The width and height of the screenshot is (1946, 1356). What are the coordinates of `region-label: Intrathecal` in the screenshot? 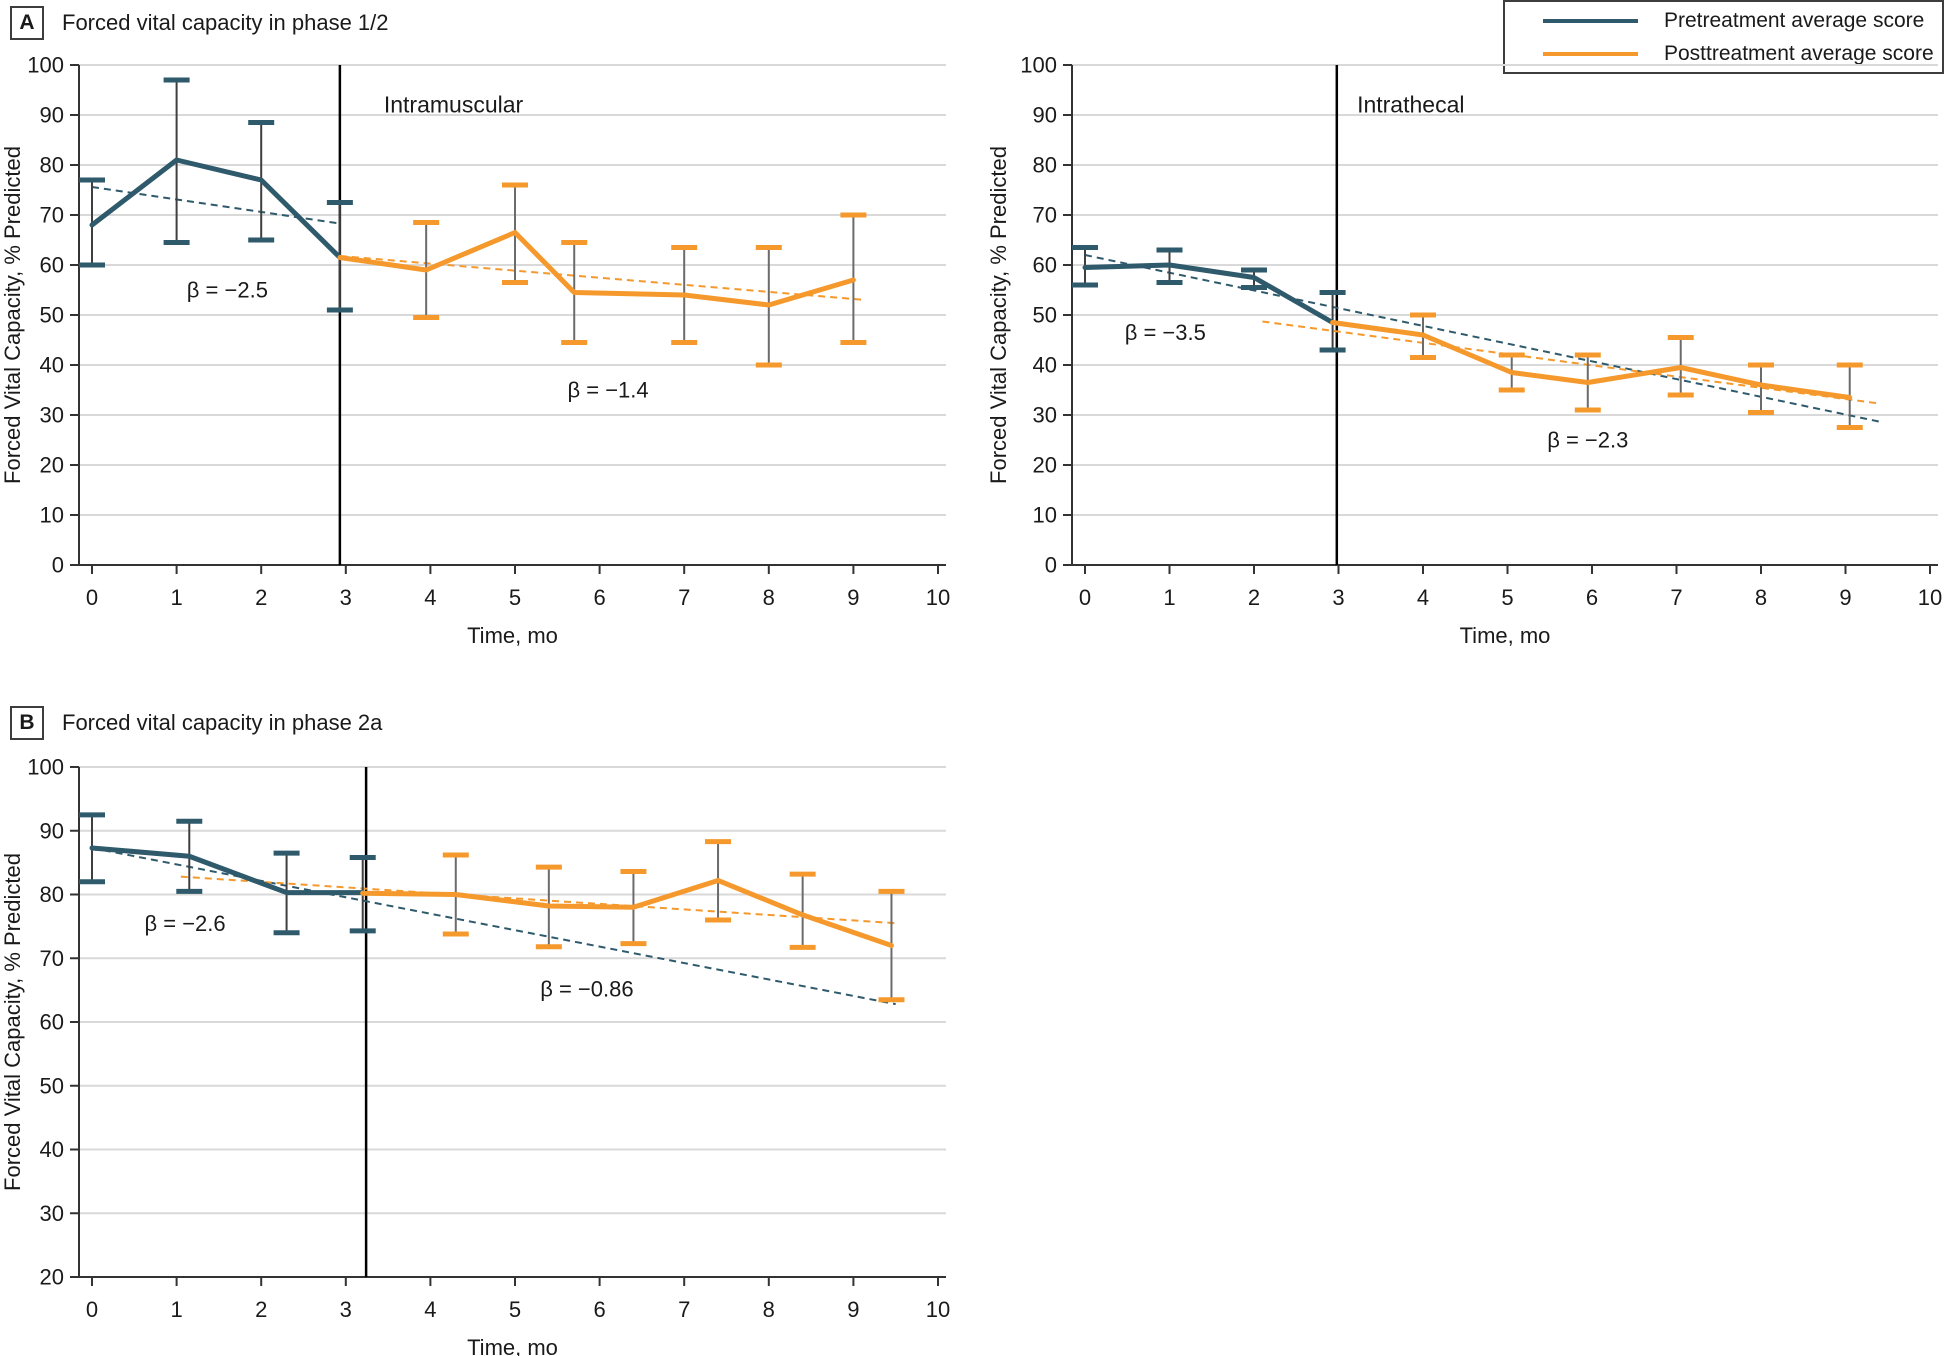 It's located at (1410, 105).